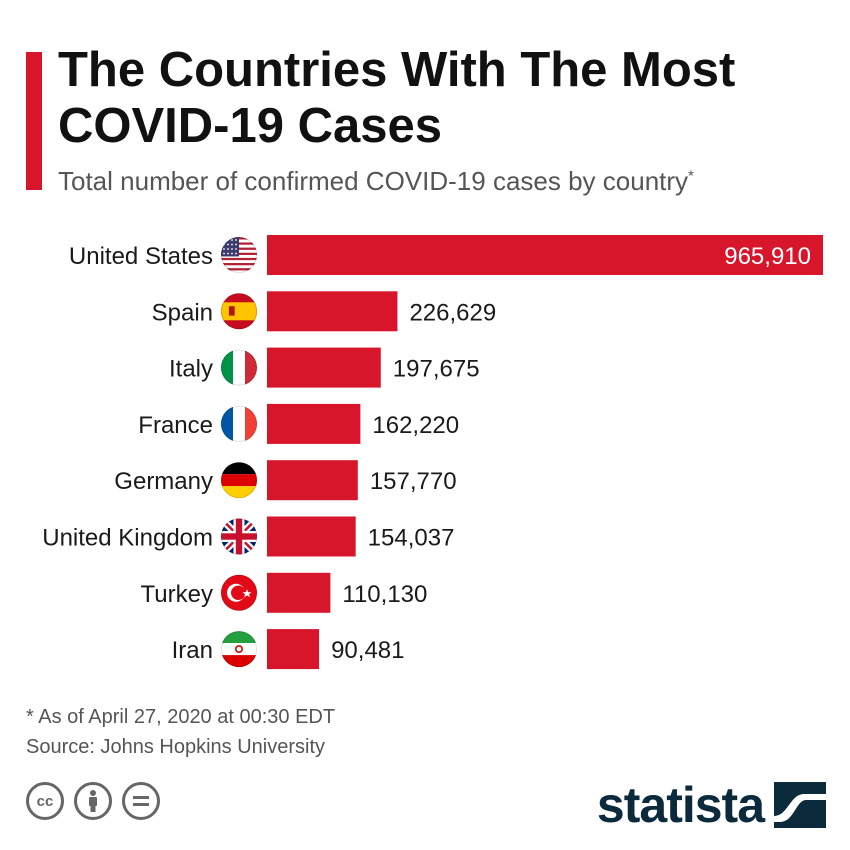  I want to click on value-label: 965,910, so click(767, 256).